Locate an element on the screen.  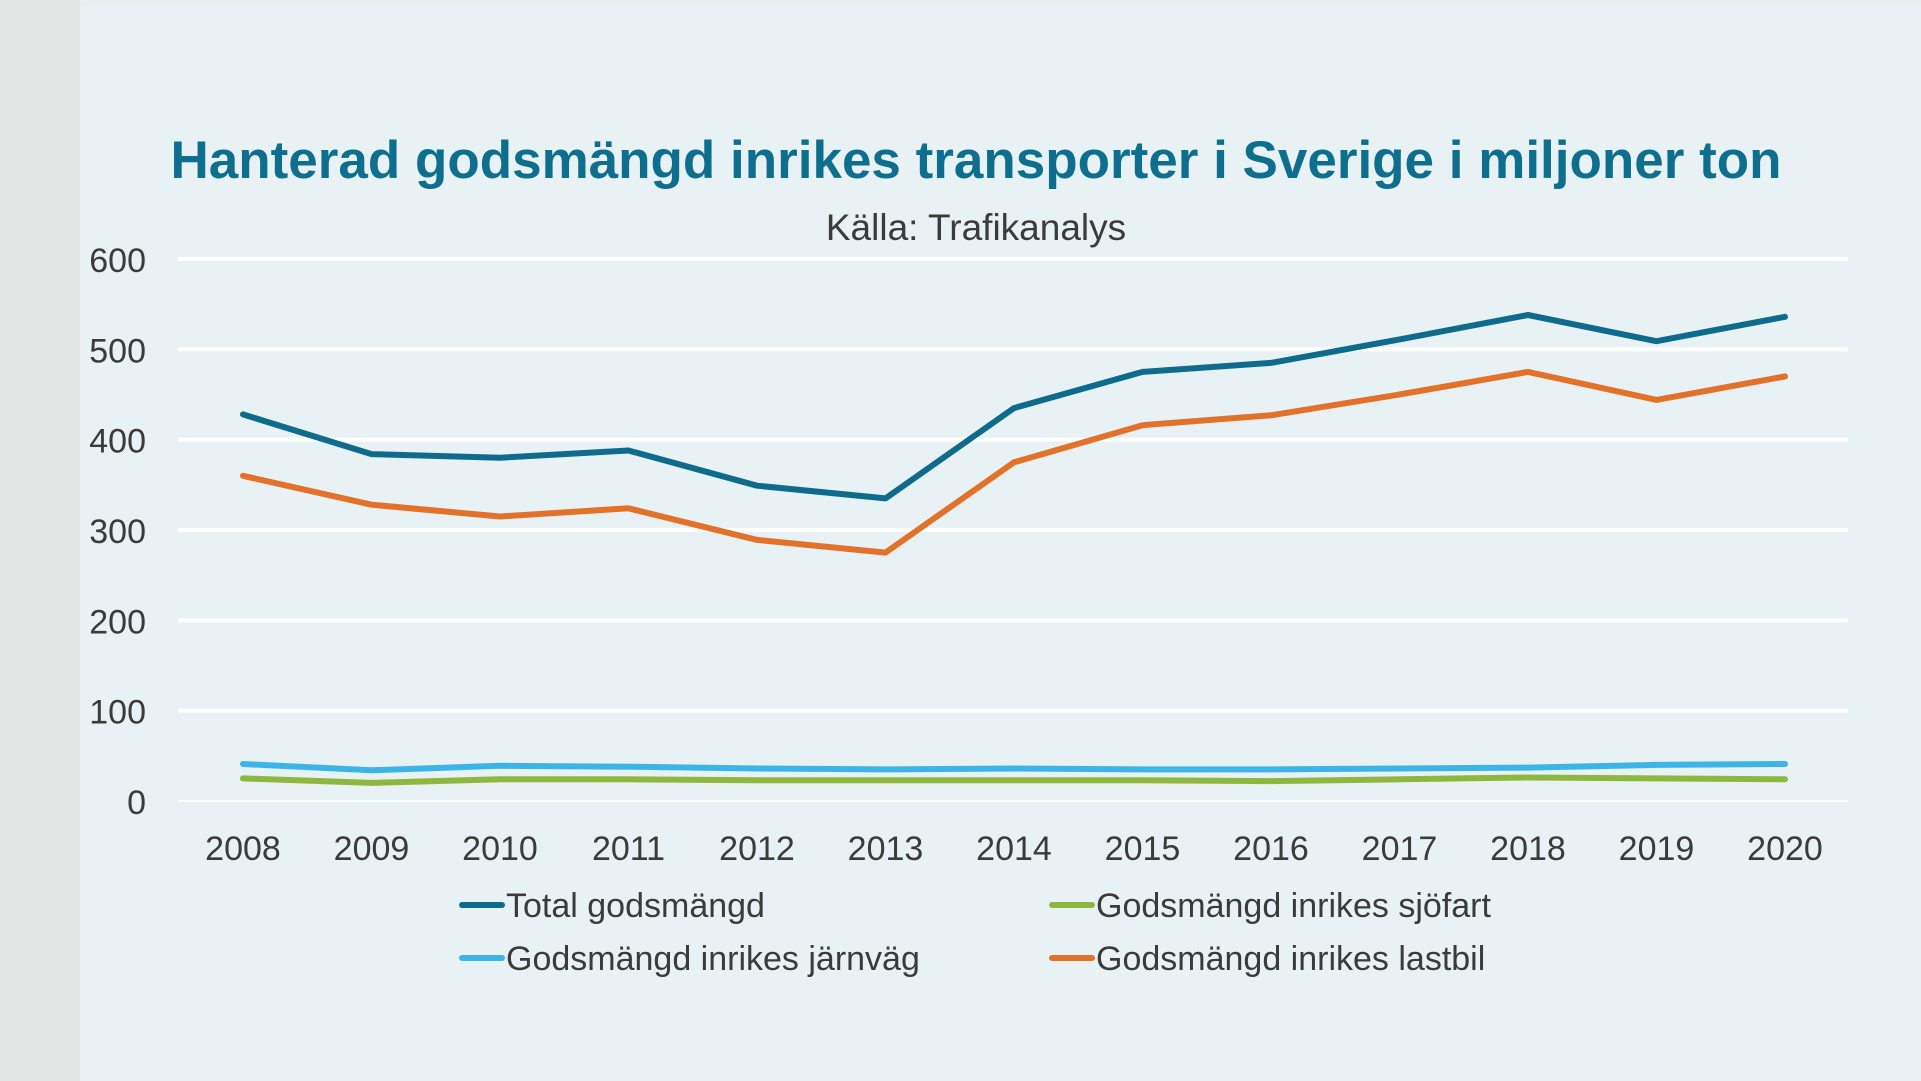
y-tick-label: 300 is located at coordinates (117, 532).